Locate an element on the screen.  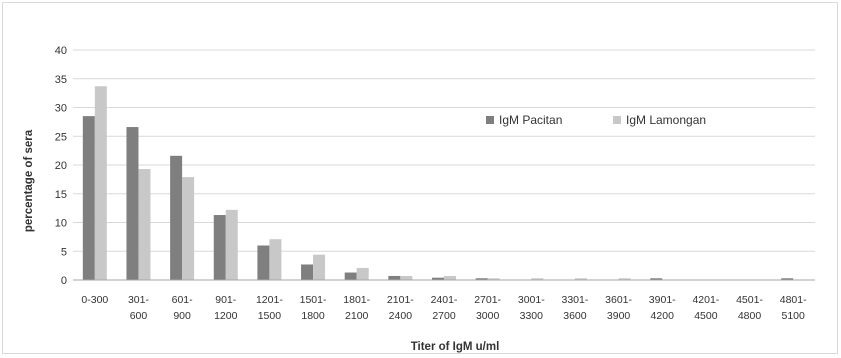
legend: IgM Pacitan IgM Lamongan is located at coordinates (596, 120).